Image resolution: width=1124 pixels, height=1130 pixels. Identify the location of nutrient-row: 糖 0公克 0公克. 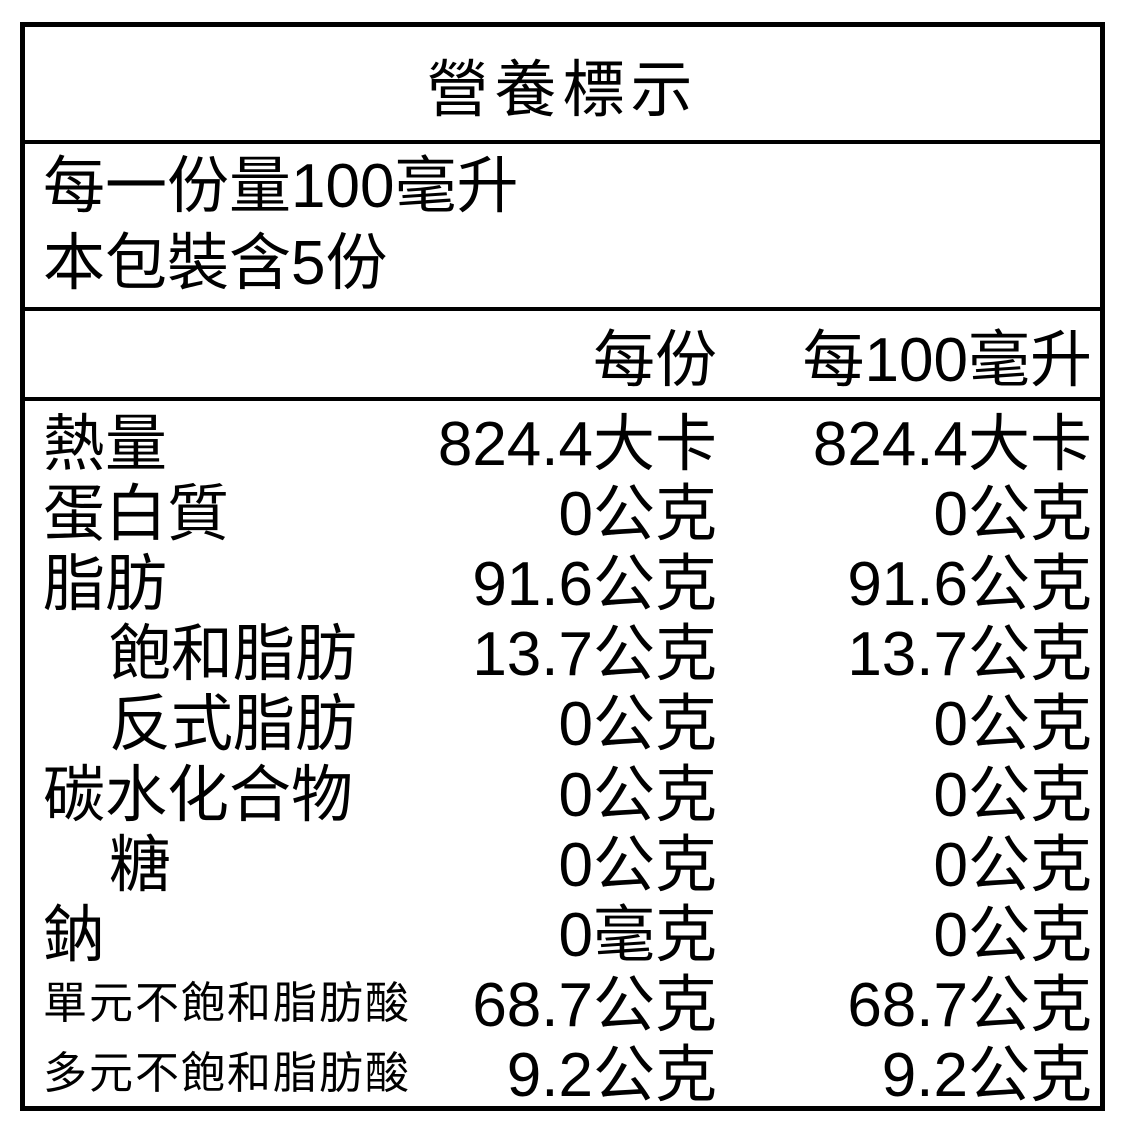
(558, 862).